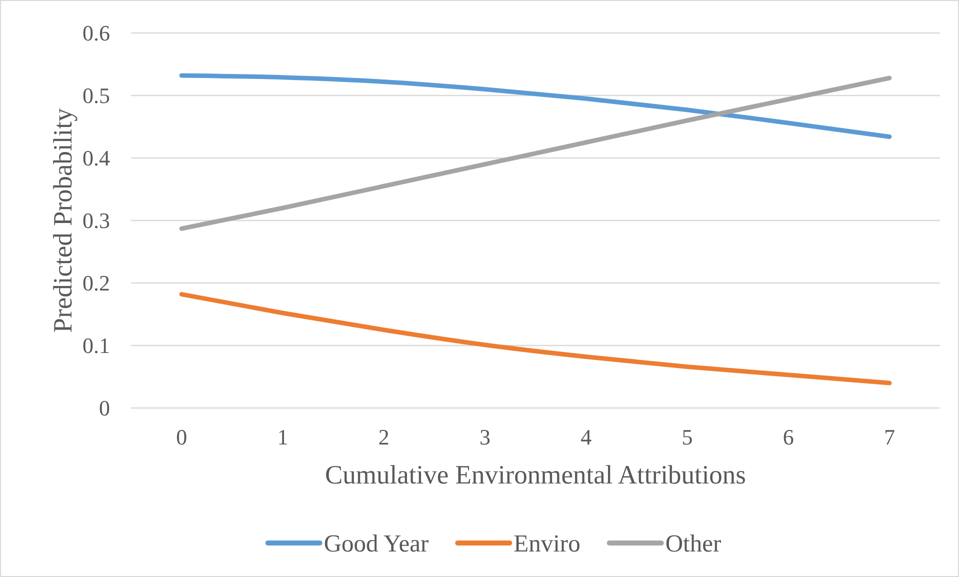  I want to click on legend-label: Good Year, so click(376, 544).